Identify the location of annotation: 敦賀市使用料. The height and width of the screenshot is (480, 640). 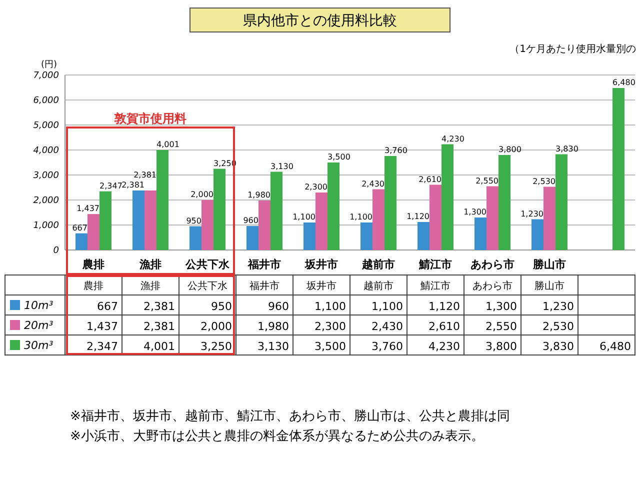
(150, 119).